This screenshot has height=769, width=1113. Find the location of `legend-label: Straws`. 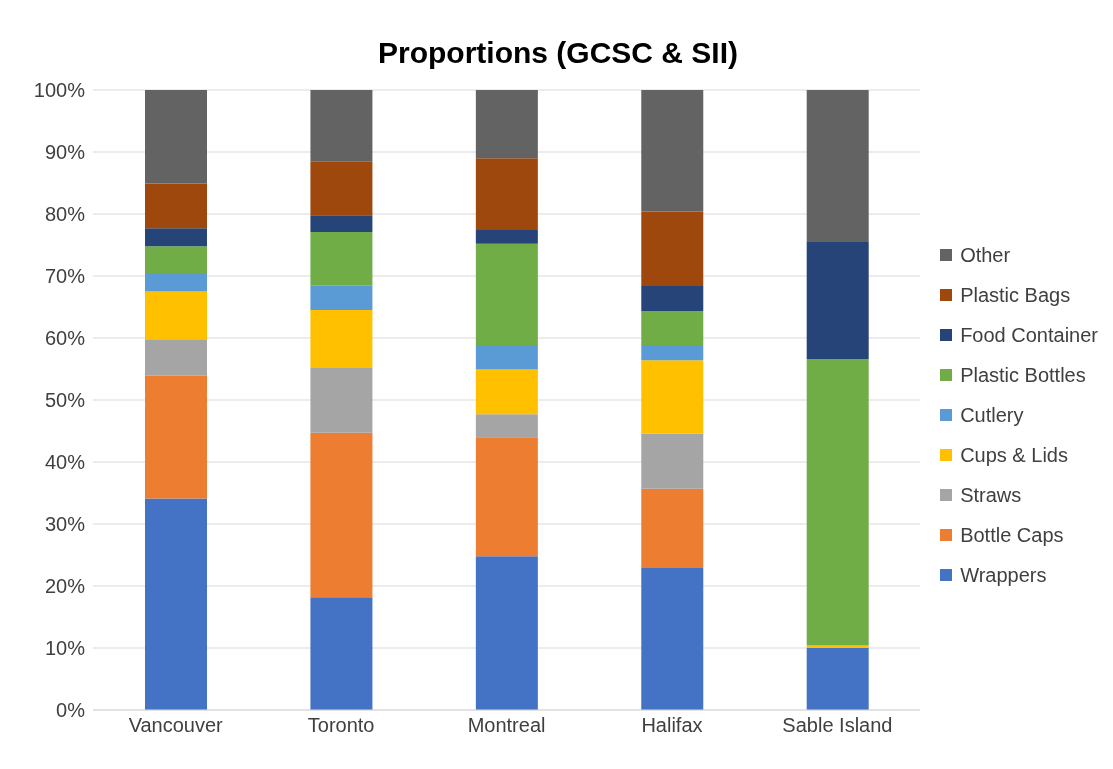

legend-label: Straws is located at coordinates (991, 495).